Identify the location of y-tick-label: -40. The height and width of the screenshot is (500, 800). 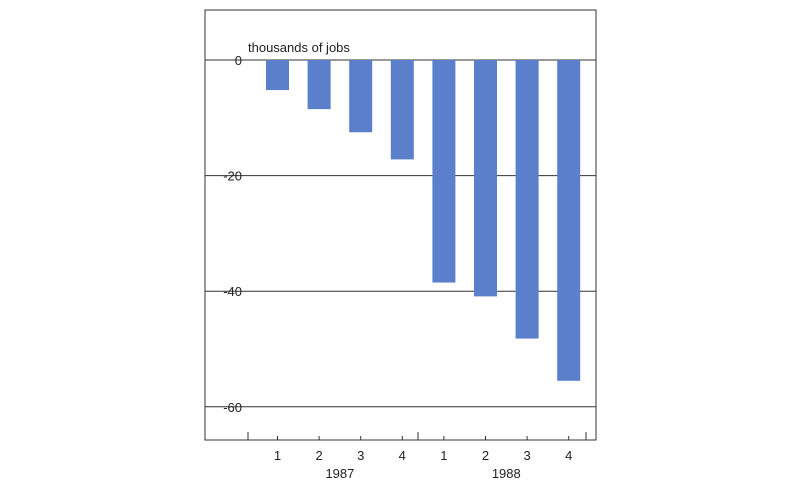
(232, 291).